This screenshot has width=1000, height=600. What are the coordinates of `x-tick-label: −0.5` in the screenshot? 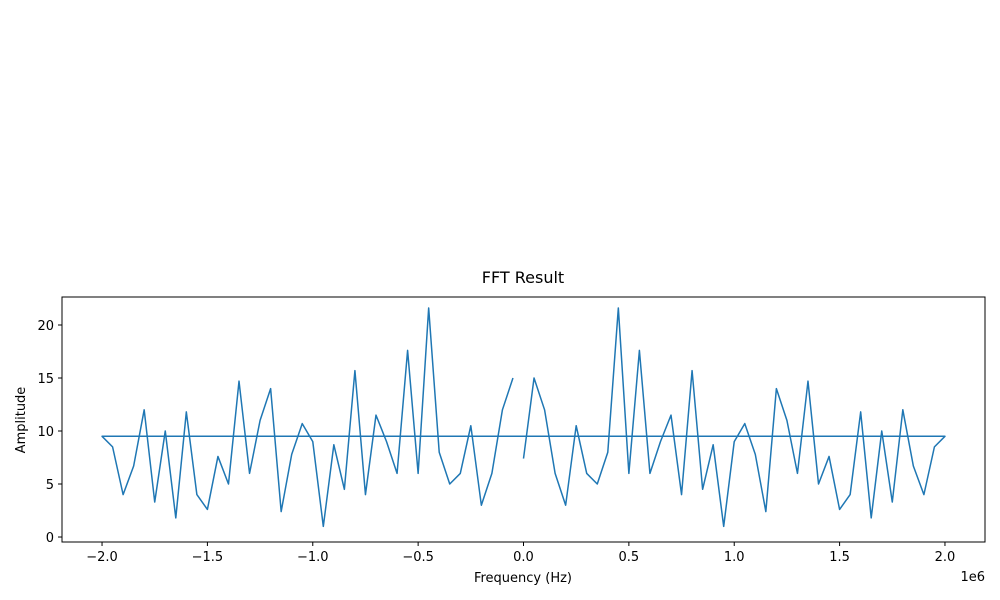 It's located at (418, 557).